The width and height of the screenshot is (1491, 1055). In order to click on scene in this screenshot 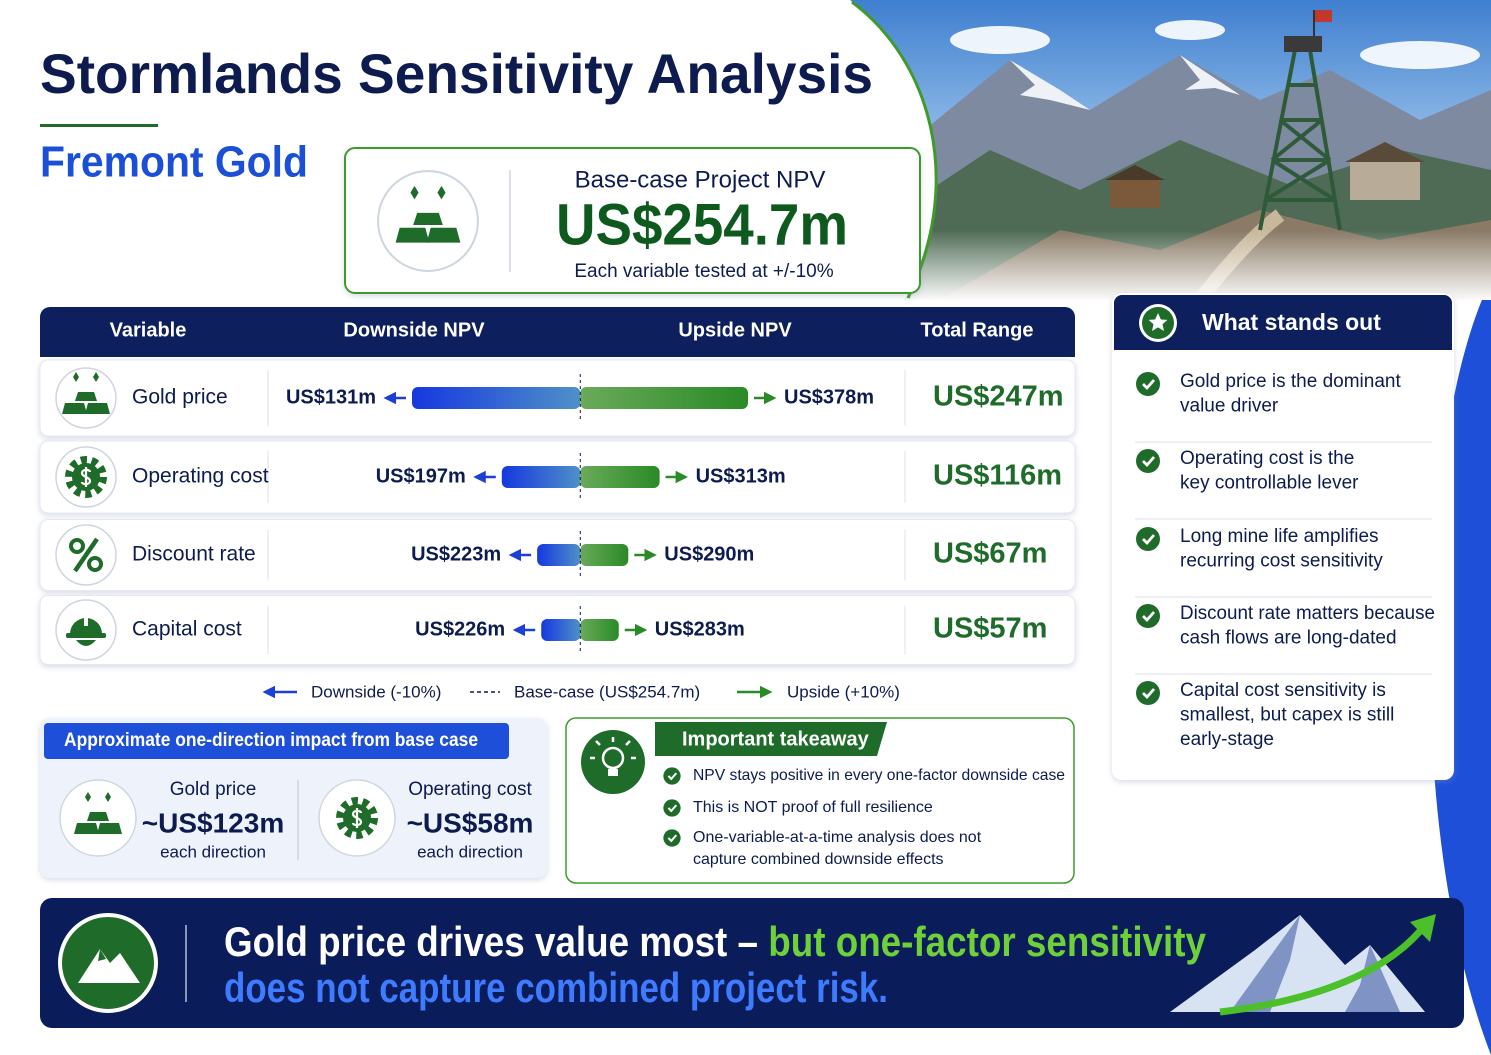, I will do `click(1170, 150)`.